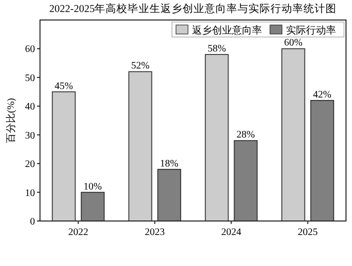 The image size is (352, 266). What do you see at coordinates (30, 193) in the screenshot?
I see `y-tick-label: 10` at bounding box center [30, 193].